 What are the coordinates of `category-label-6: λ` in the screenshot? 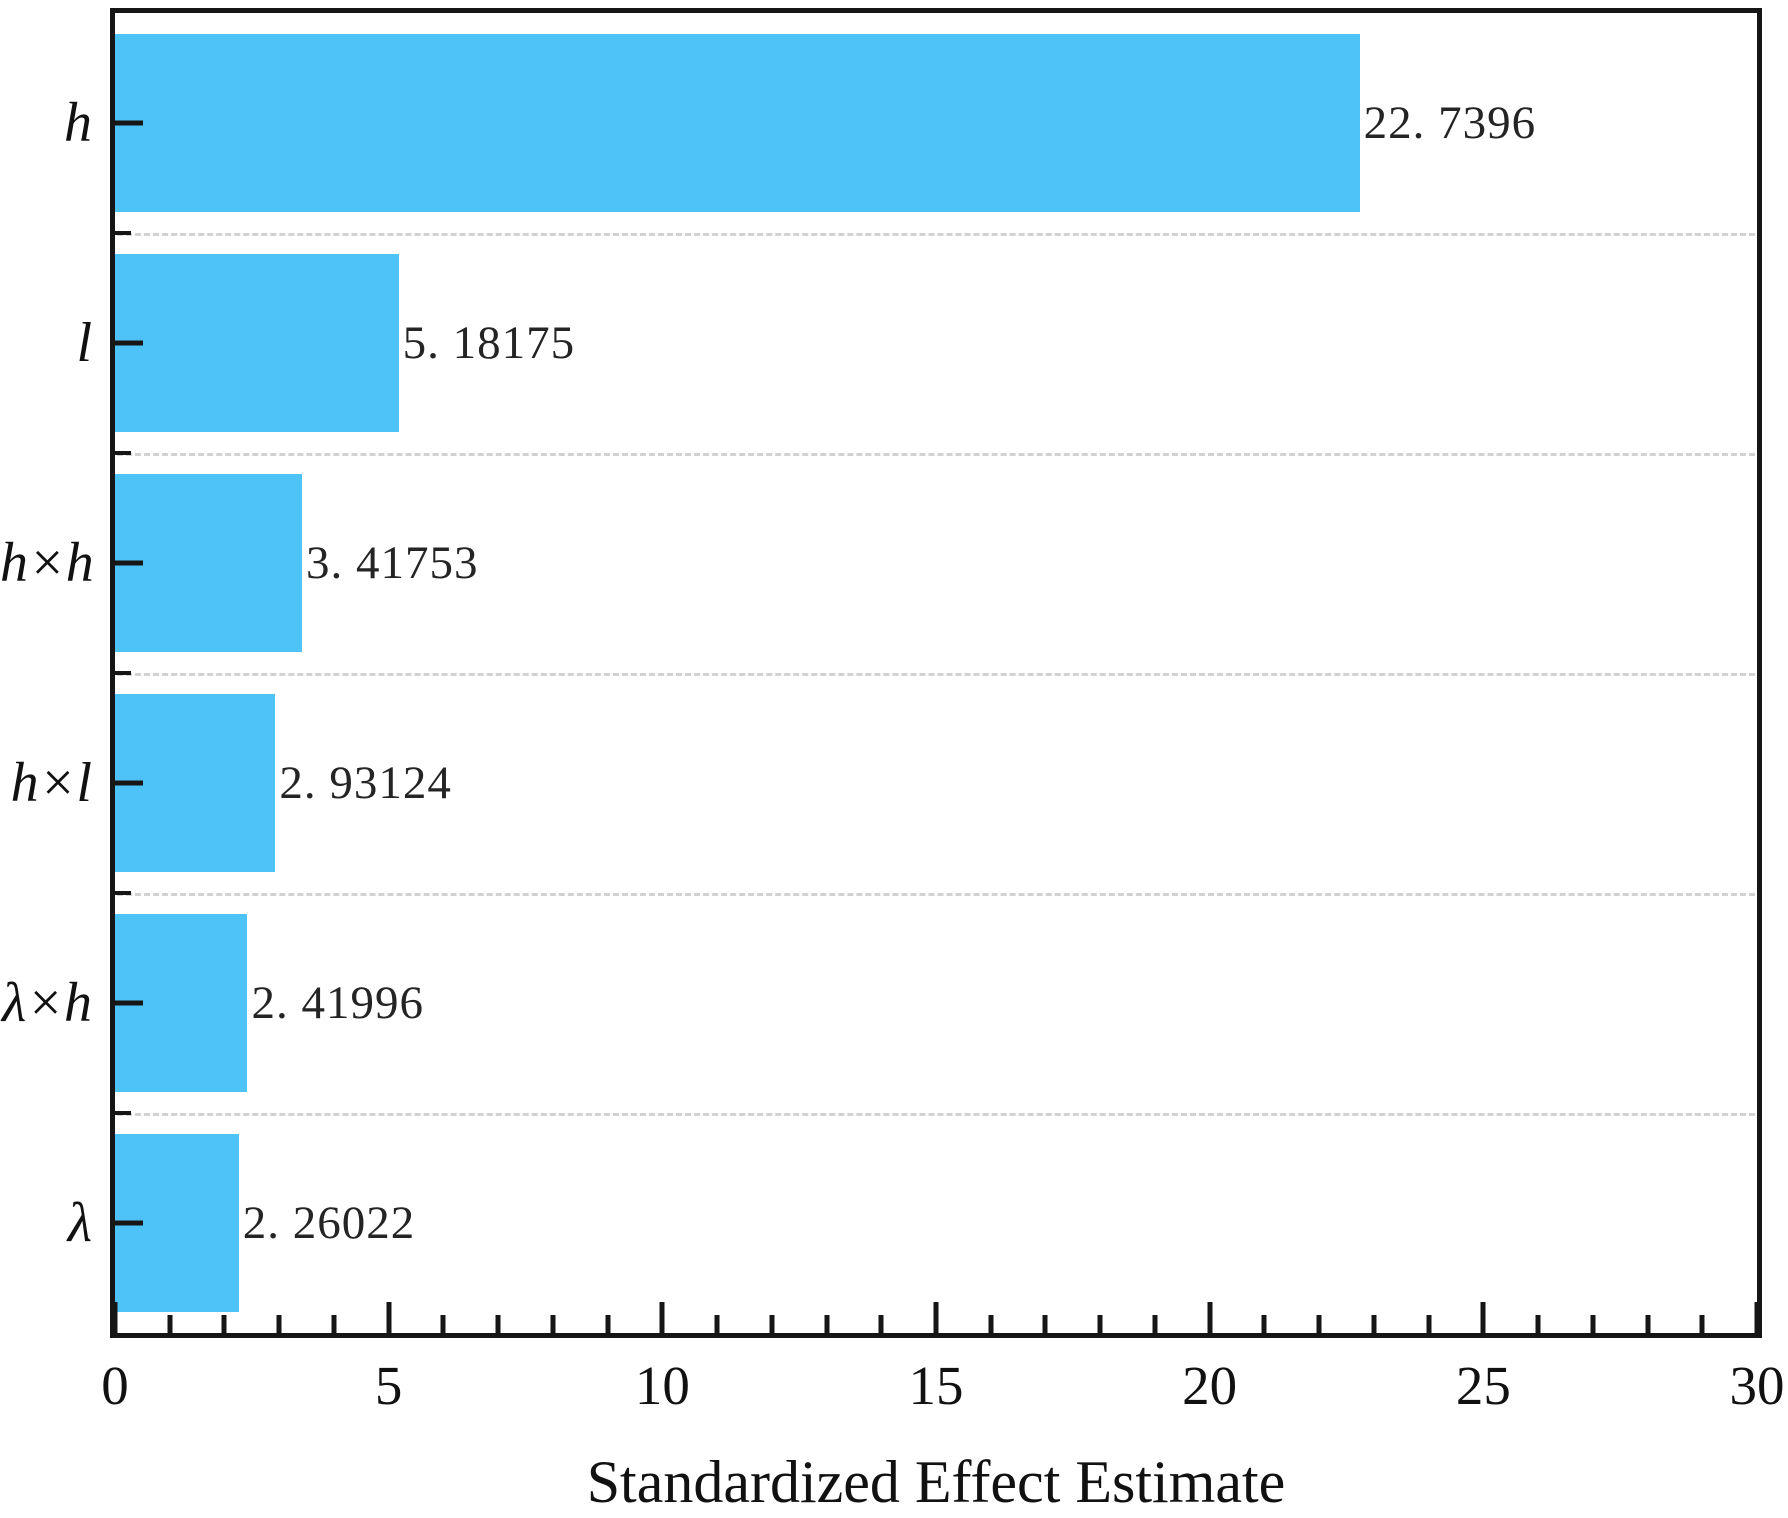 It's located at (79, 1223).